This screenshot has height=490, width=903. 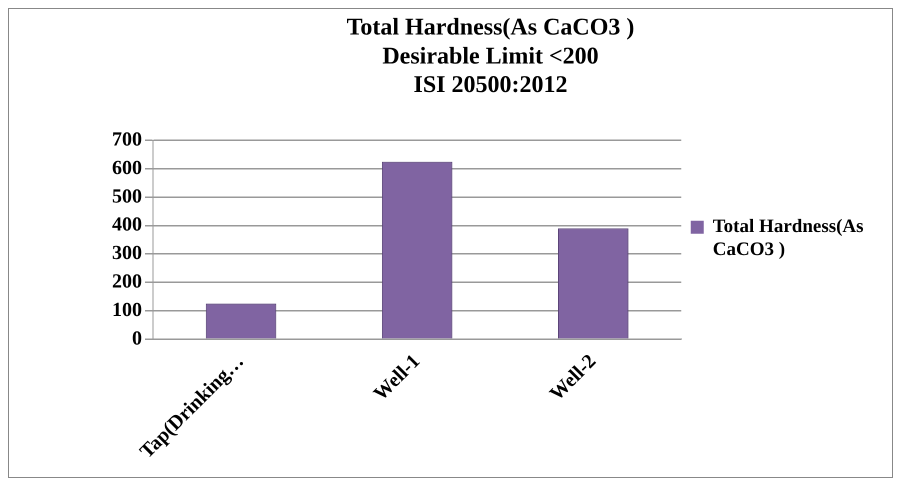 What do you see at coordinates (127, 253) in the screenshot?
I see `y-tick-label: 300` at bounding box center [127, 253].